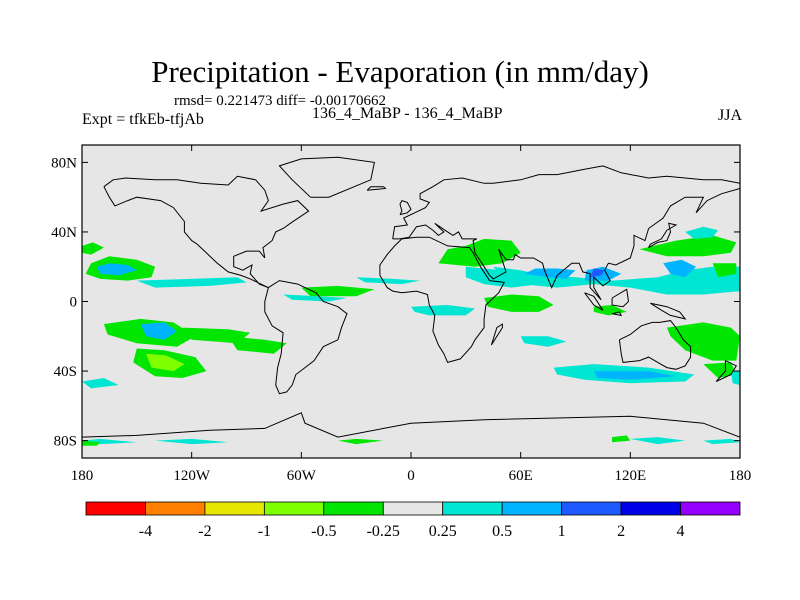 The image size is (800, 600). What do you see at coordinates (562, 531) in the screenshot?
I see `colorbar-label-7: 1` at bounding box center [562, 531].